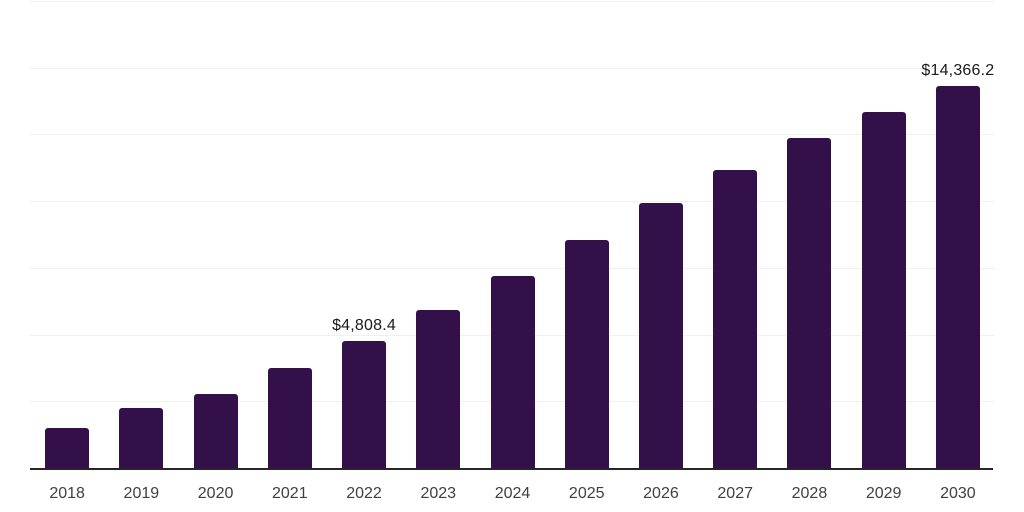 The image size is (1024, 512). Describe the element at coordinates (67, 448) in the screenshot. I see `bar-2018` at that location.